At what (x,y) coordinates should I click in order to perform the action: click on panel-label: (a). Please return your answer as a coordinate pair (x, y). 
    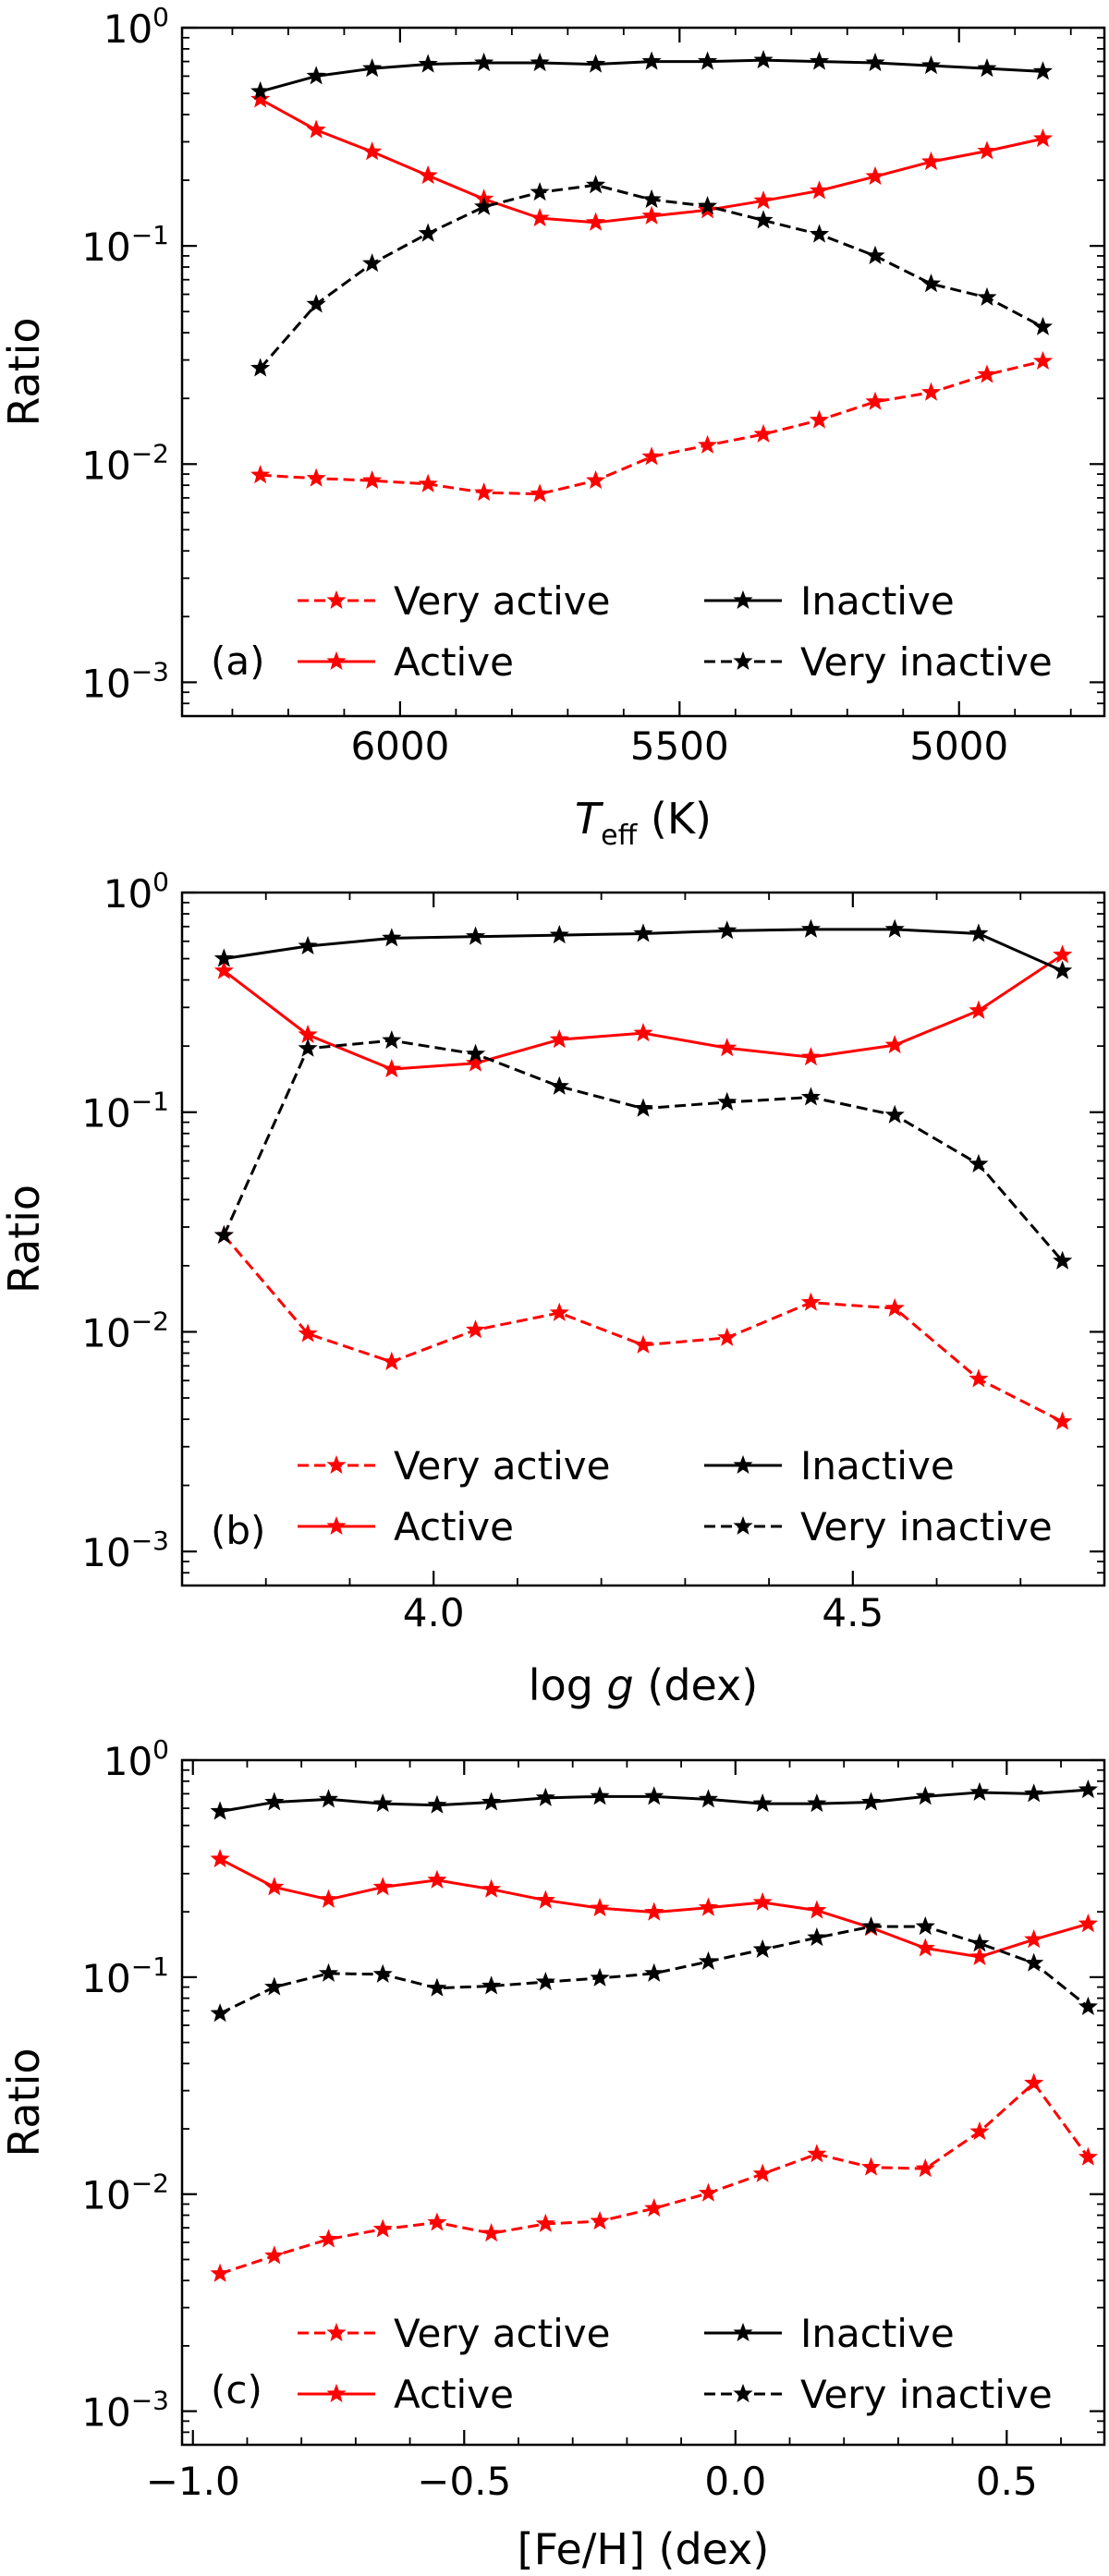
    Looking at the image, I should click on (238, 661).